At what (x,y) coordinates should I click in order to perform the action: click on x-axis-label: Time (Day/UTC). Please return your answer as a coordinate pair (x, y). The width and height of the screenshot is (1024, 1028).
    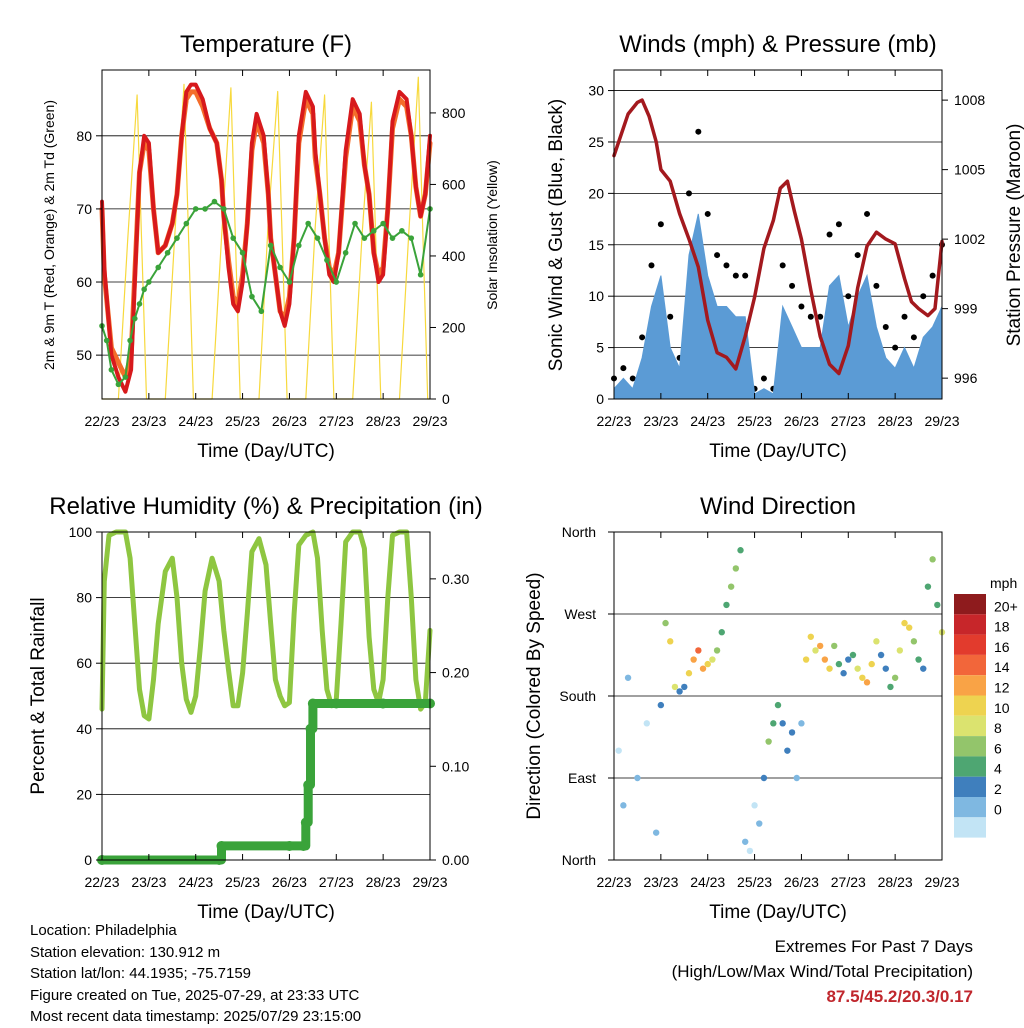
    Looking at the image, I should click on (778, 912).